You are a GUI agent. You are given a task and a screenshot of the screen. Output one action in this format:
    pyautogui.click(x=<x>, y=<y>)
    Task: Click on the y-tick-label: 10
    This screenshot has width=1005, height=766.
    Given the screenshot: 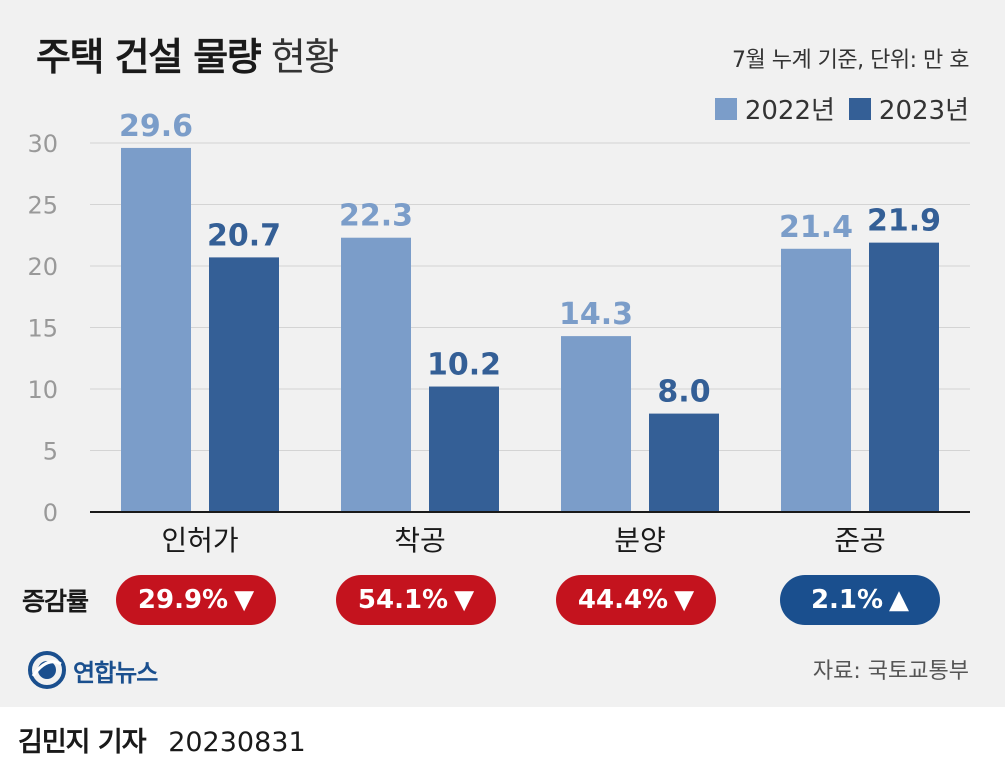 What is the action you would take?
    pyautogui.click(x=42, y=390)
    